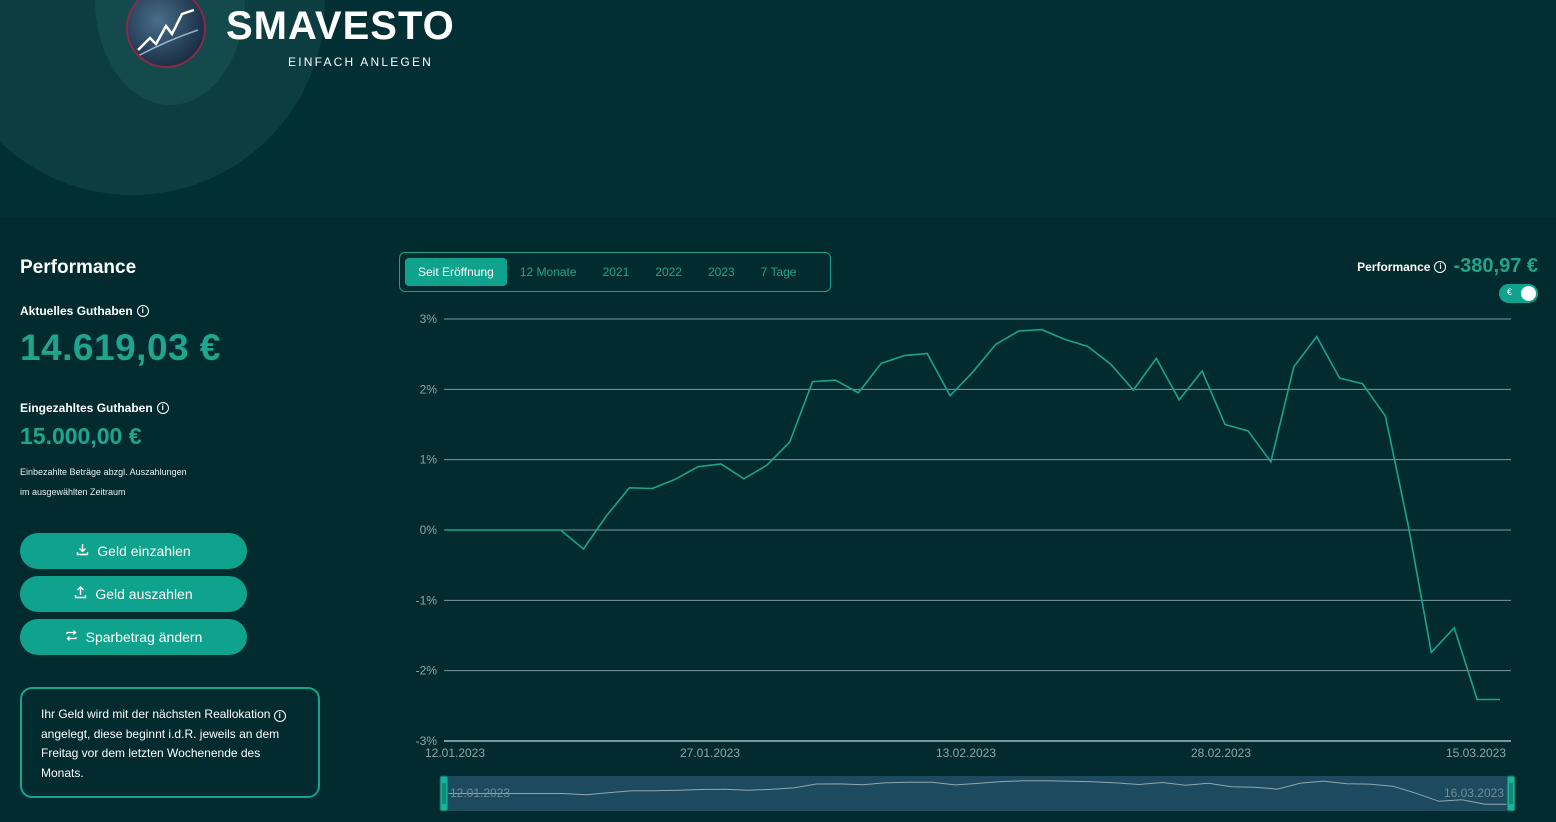 This screenshot has height=822, width=1556. Describe the element at coordinates (1510, 292) in the screenshot. I see `toggle-label: €` at that location.